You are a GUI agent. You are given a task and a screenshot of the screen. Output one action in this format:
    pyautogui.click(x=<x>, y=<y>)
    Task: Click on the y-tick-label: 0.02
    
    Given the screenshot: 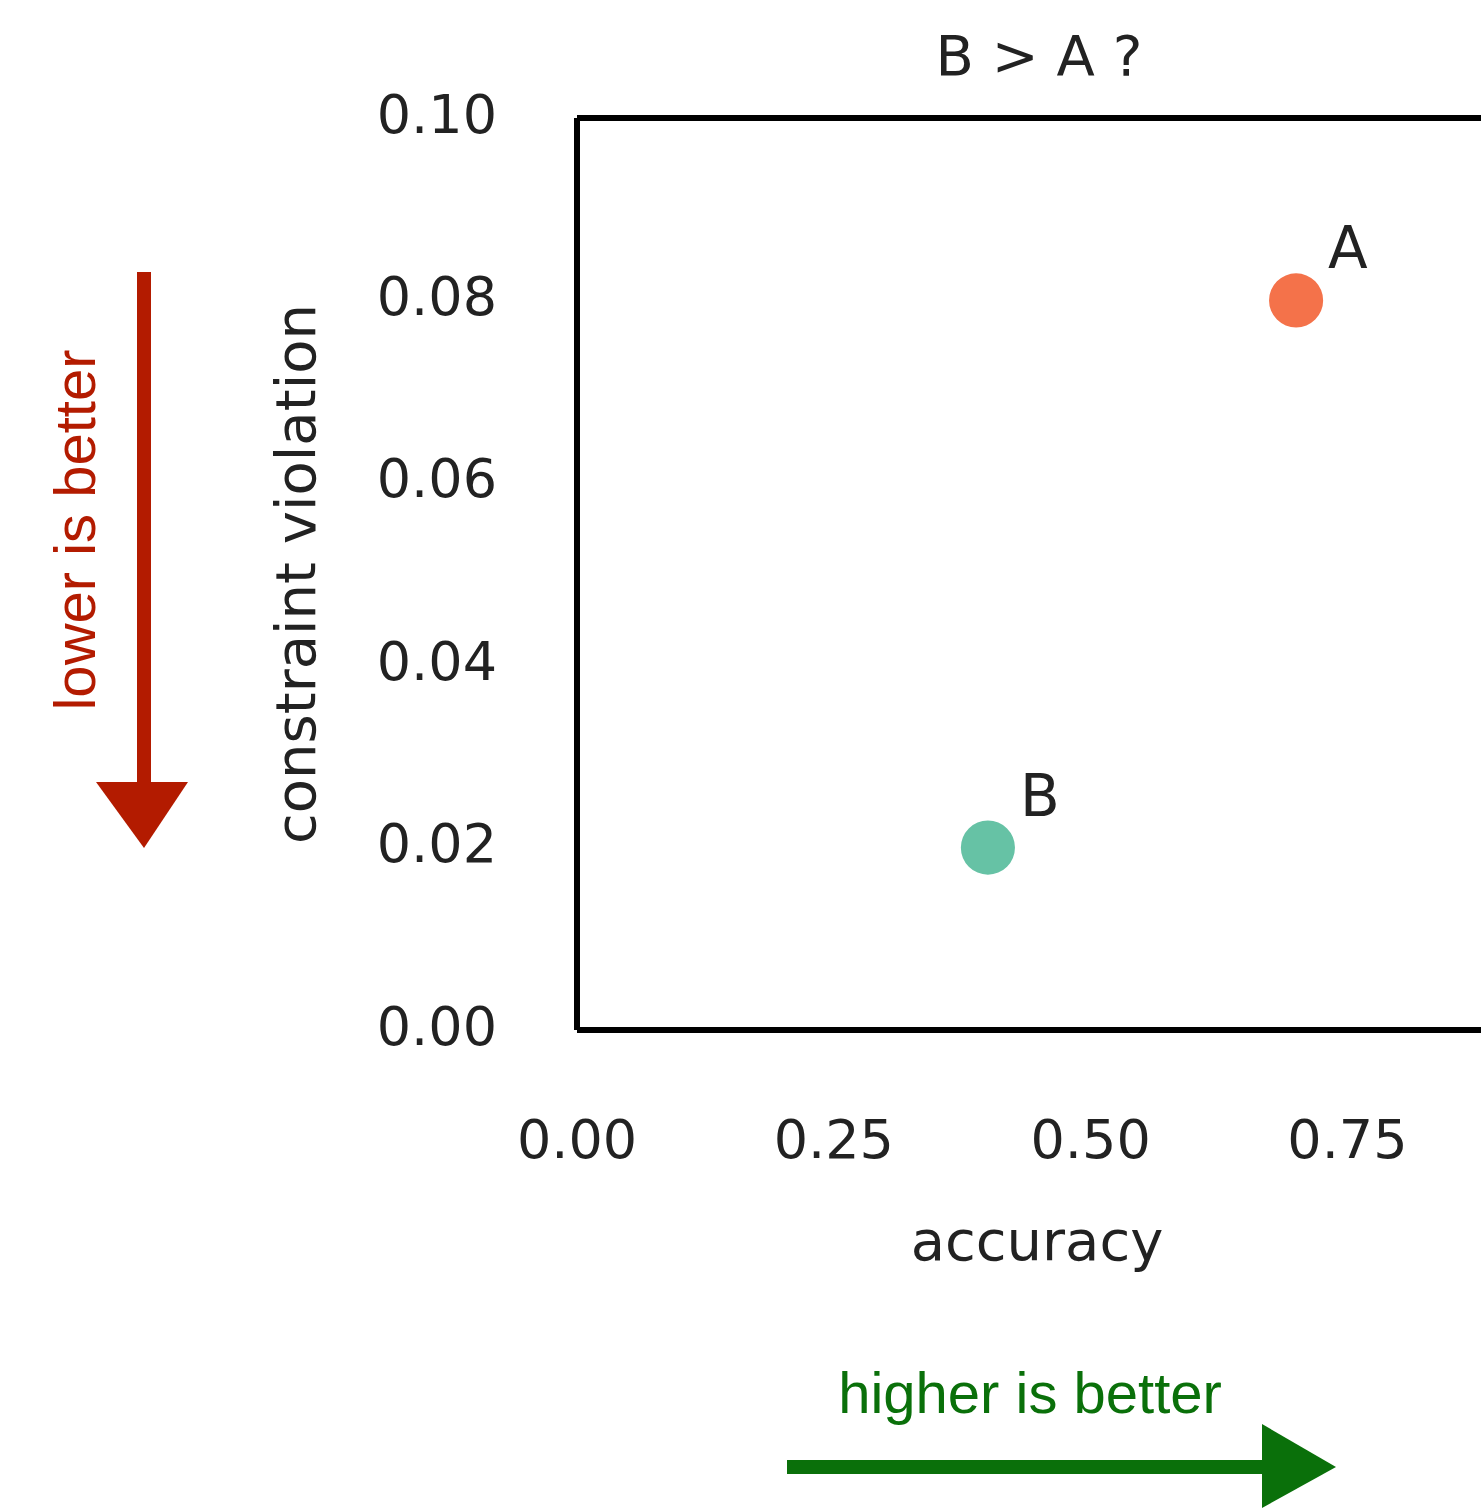 What is the action you would take?
    pyautogui.click(x=436, y=844)
    